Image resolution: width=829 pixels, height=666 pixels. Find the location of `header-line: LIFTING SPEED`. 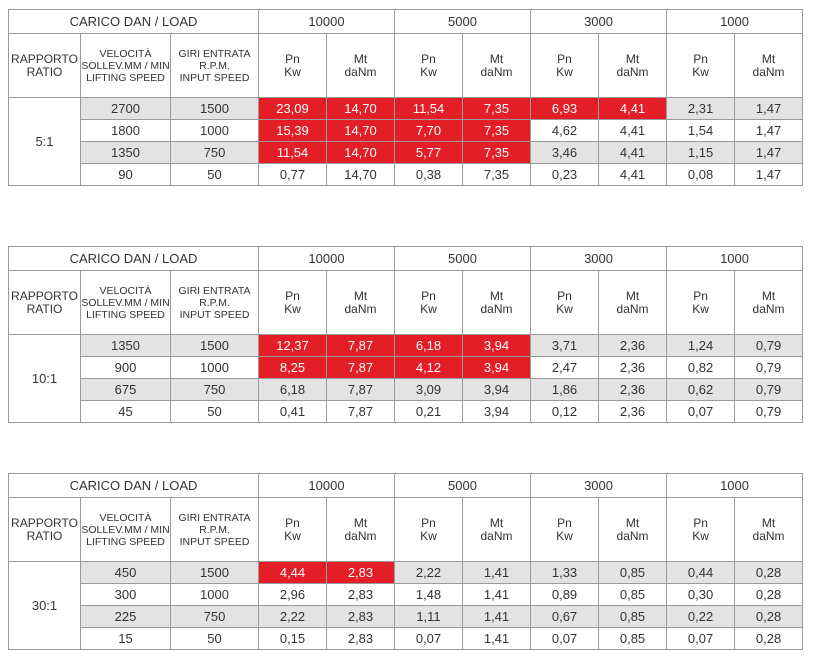

header-line: LIFTING SPEED is located at coordinates (125, 541).